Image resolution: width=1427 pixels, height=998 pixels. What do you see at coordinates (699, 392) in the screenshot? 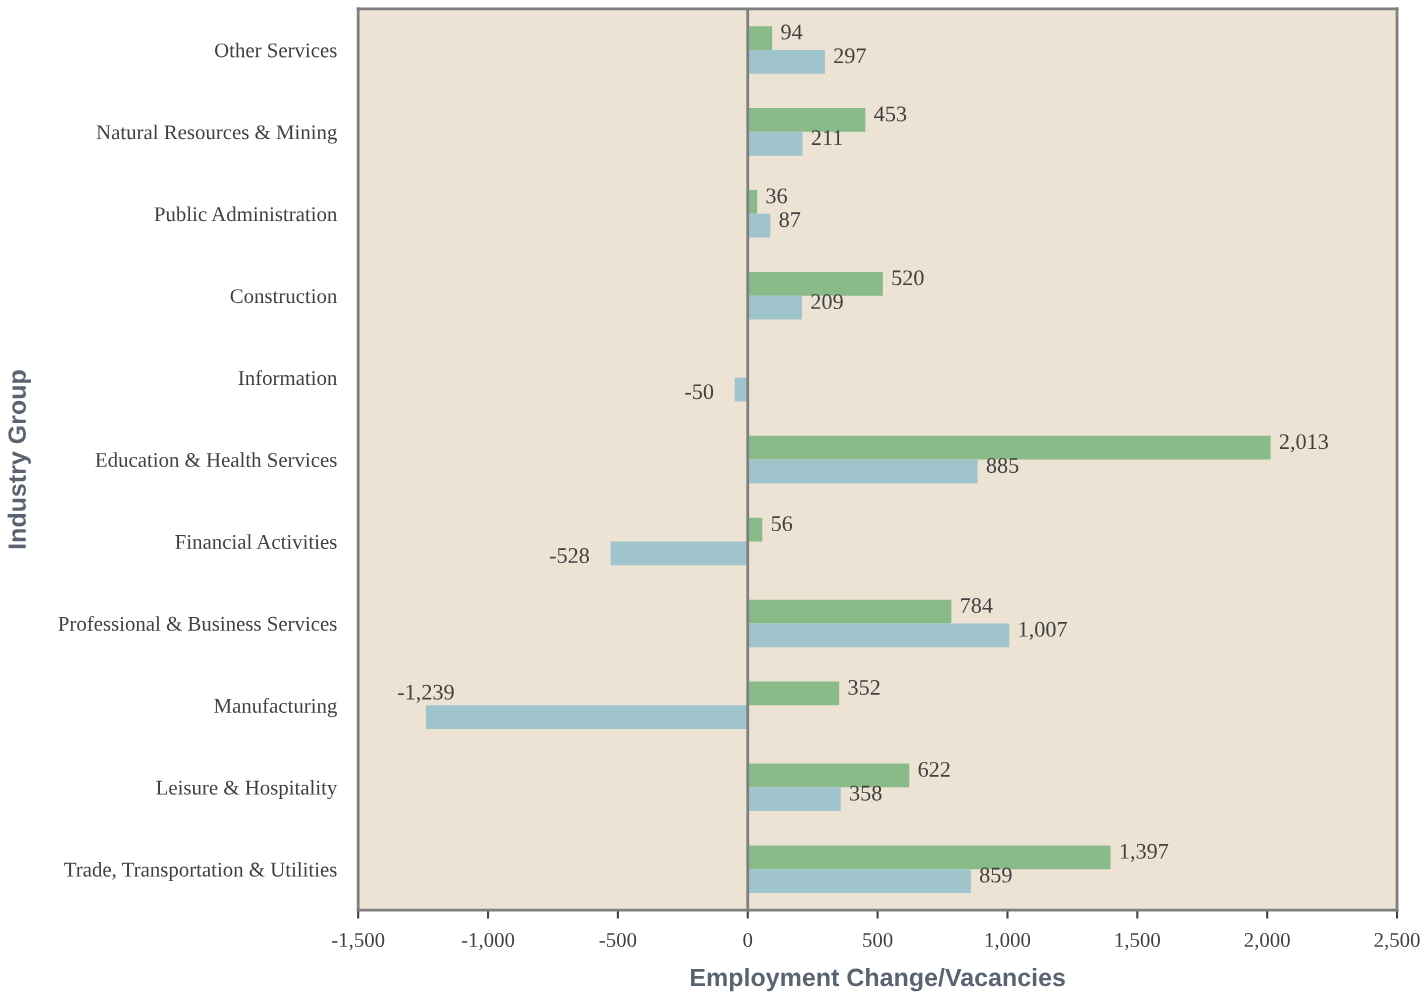
I see `data-label: -50` at bounding box center [699, 392].